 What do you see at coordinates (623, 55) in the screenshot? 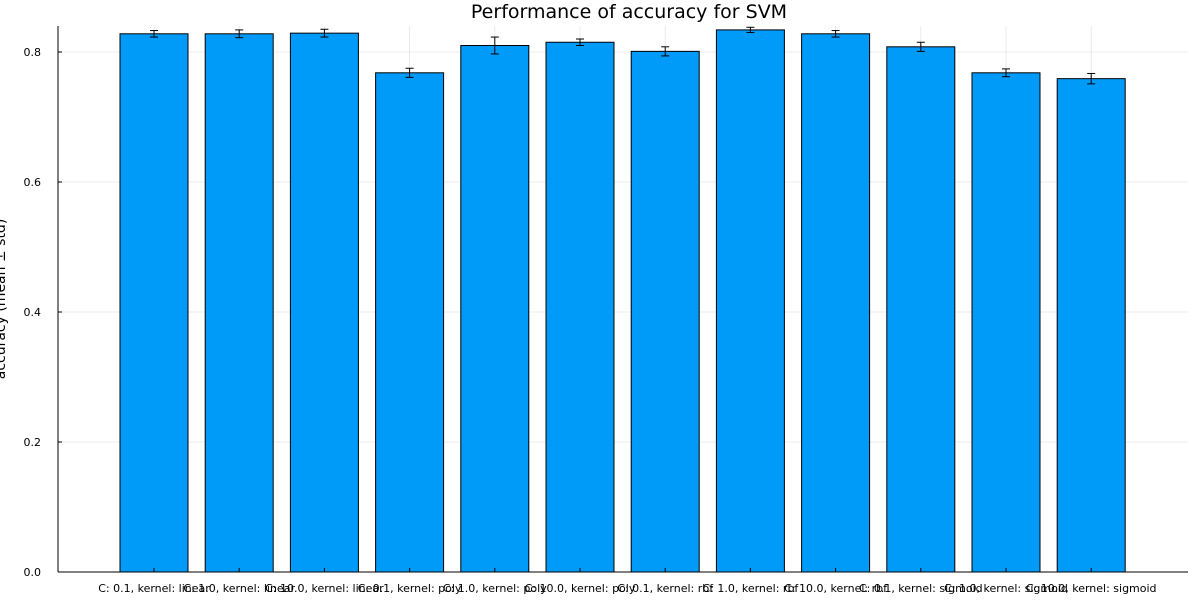
I see `error-bars` at bounding box center [623, 55].